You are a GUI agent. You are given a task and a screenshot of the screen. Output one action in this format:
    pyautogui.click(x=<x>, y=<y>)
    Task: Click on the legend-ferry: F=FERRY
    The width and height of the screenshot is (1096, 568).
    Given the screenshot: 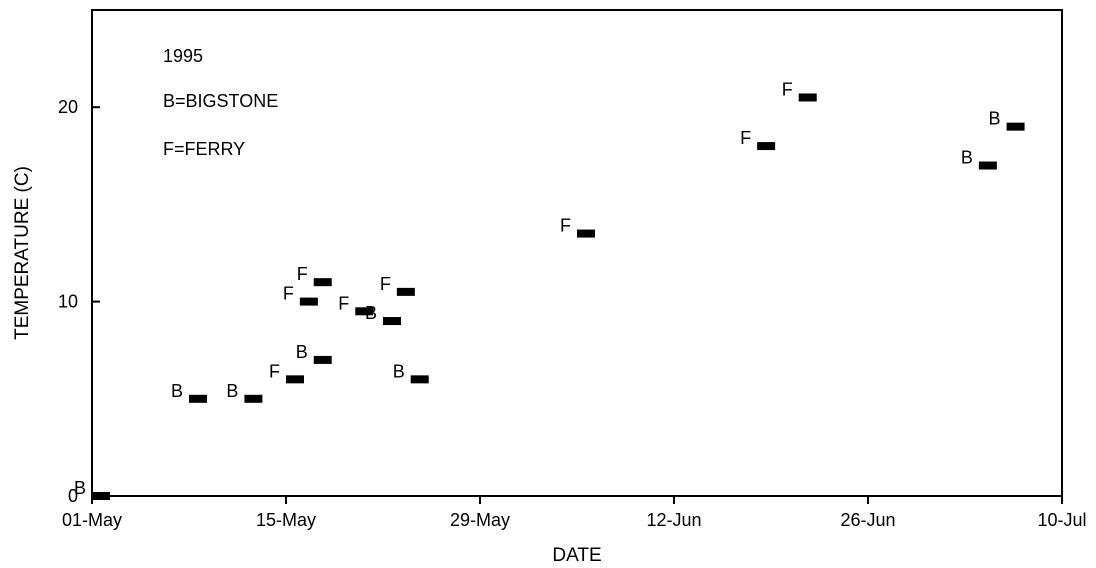 What is the action you would take?
    pyautogui.click(x=204, y=149)
    